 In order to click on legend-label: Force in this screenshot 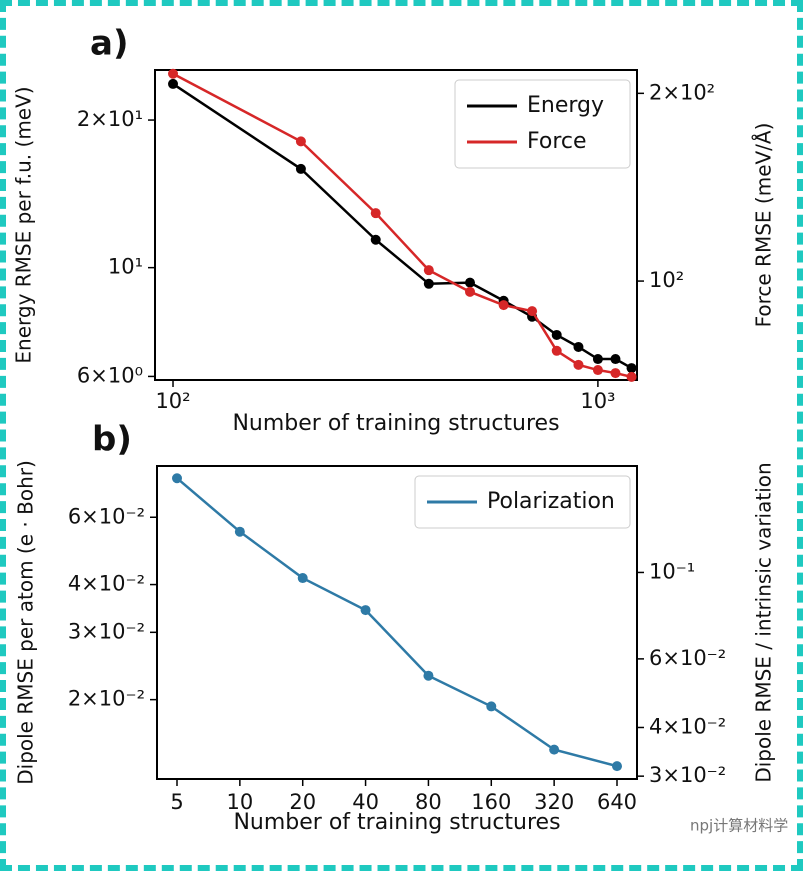, I will do `click(557, 141)`.